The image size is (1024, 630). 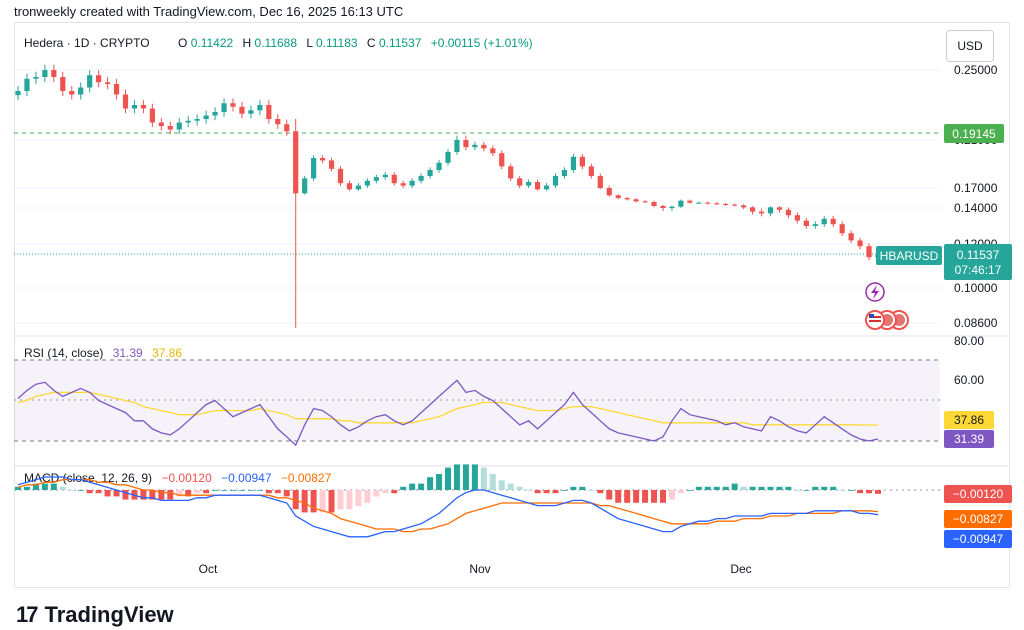 I want to click on macd-tag, so click(x=978, y=539).